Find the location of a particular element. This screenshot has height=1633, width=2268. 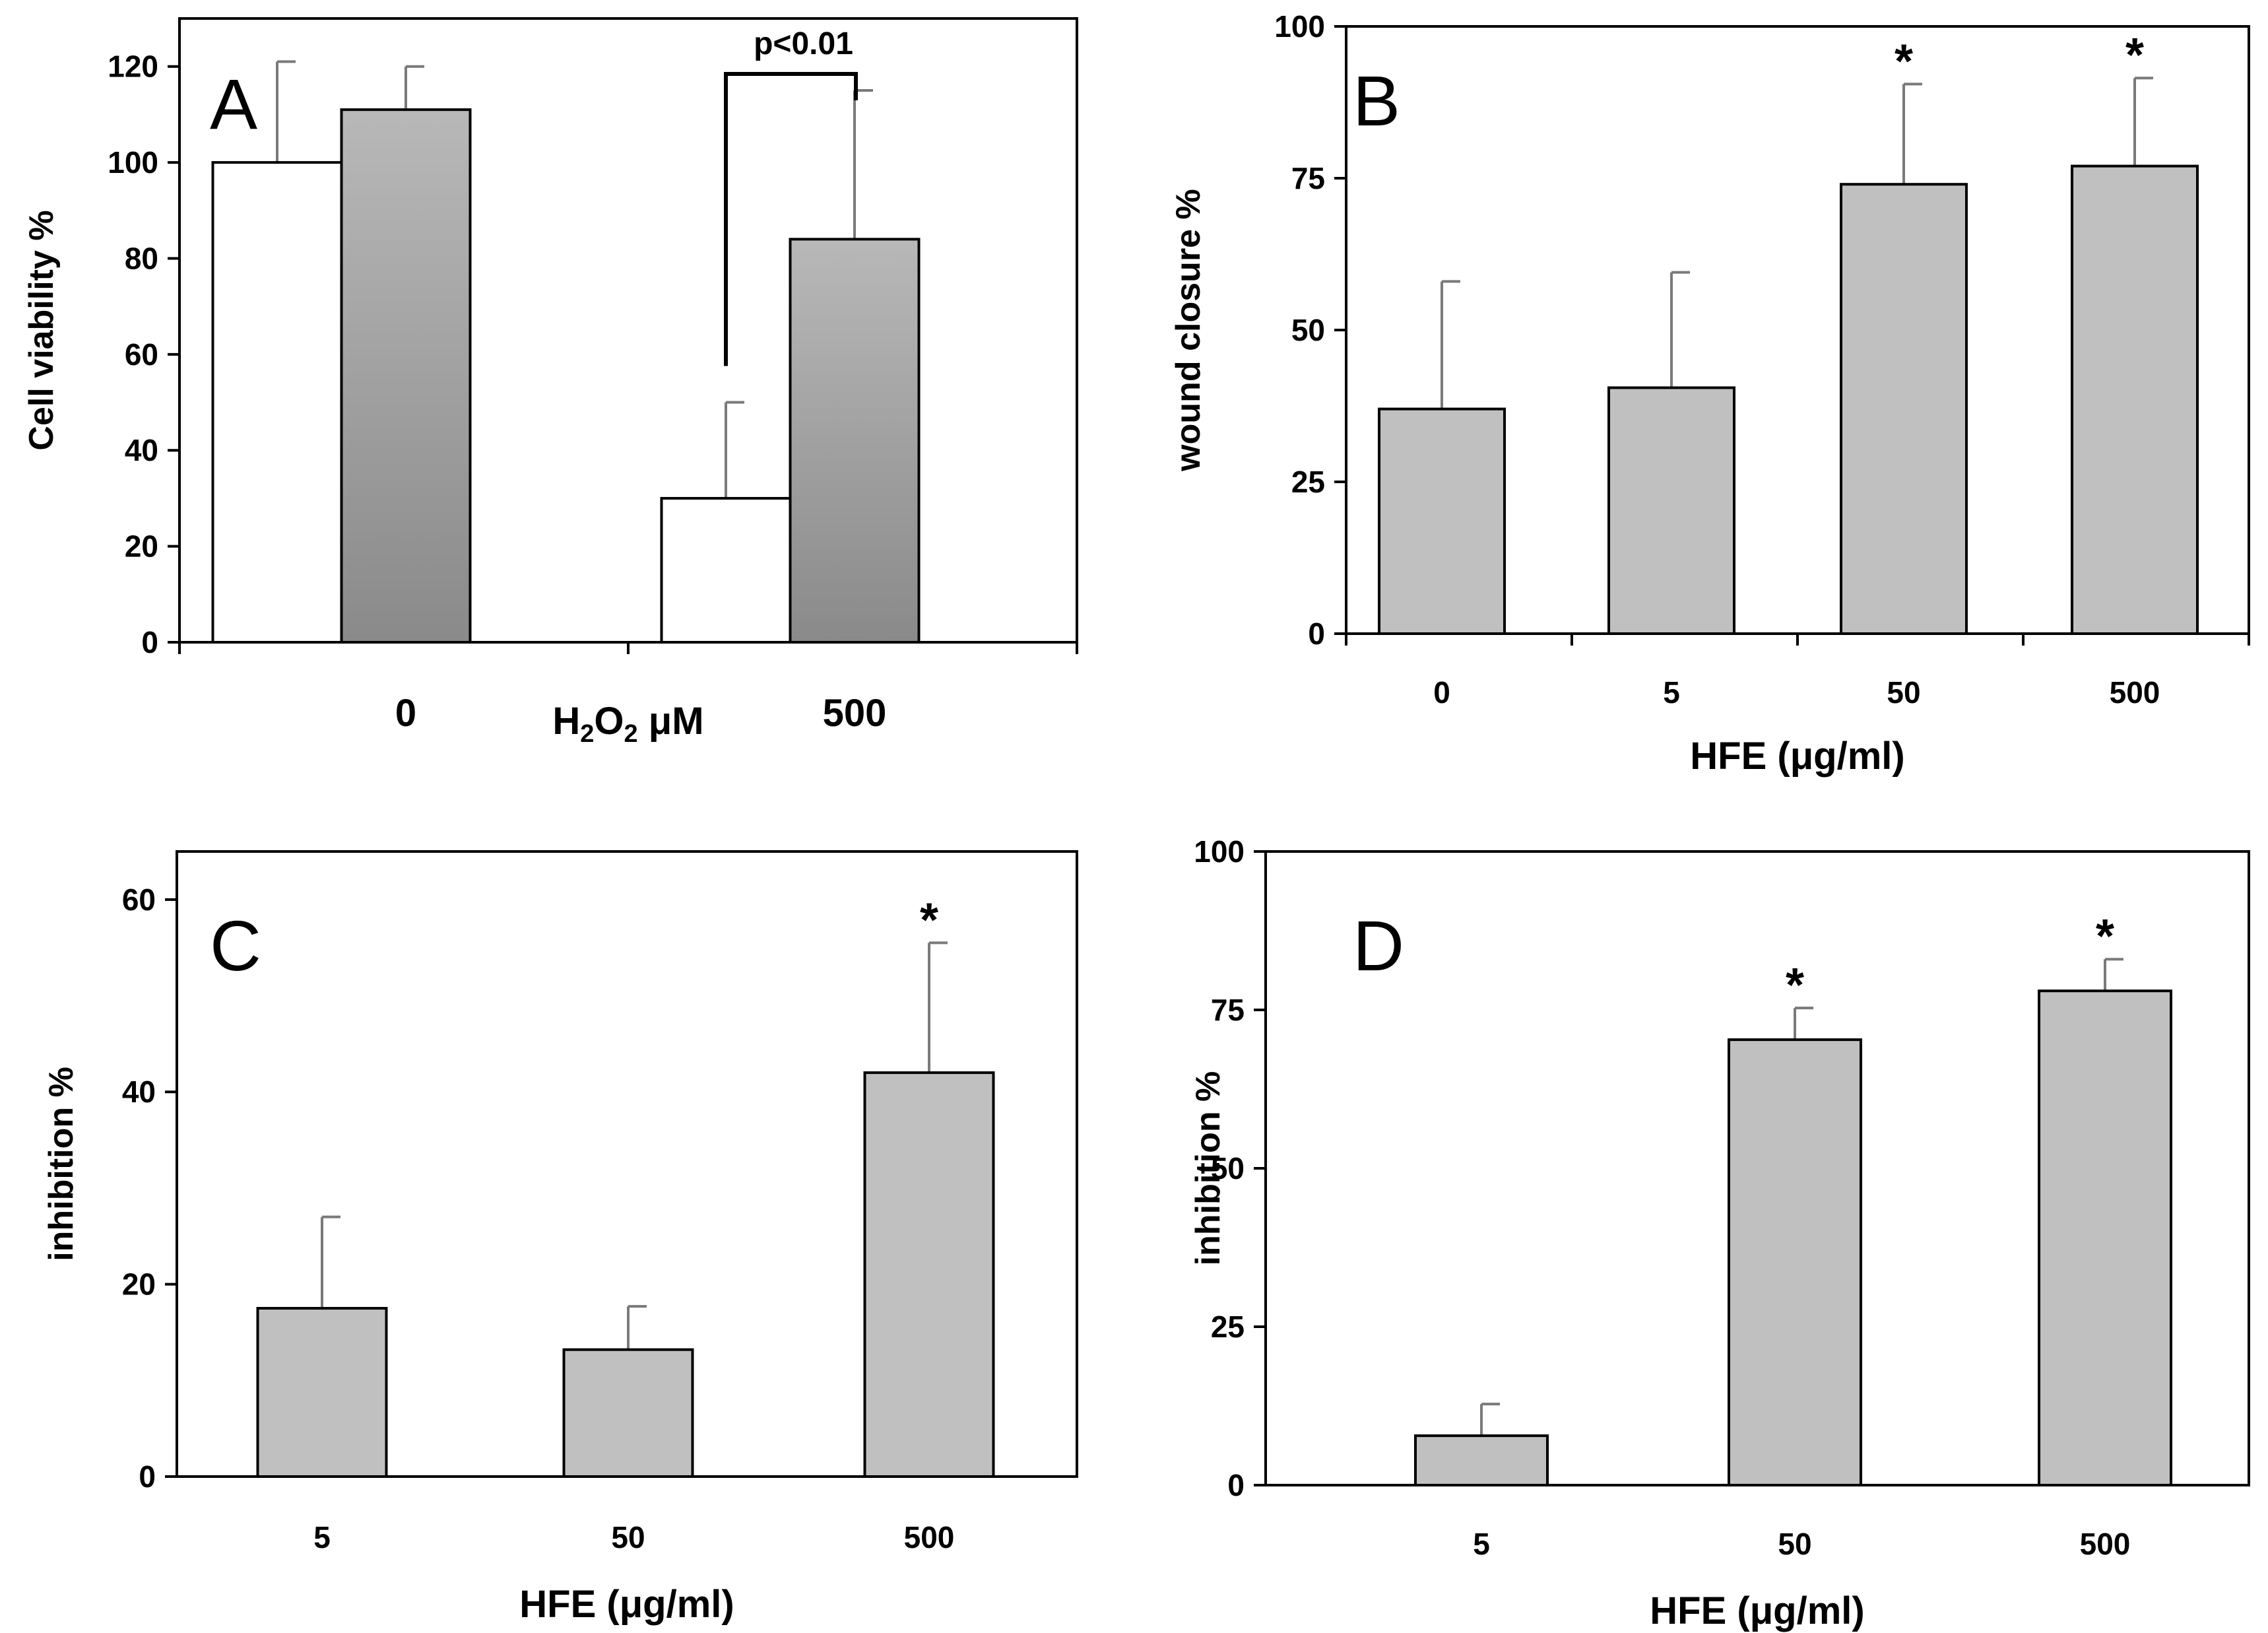

x-axis-label: H2O2 μM is located at coordinates (627, 724).